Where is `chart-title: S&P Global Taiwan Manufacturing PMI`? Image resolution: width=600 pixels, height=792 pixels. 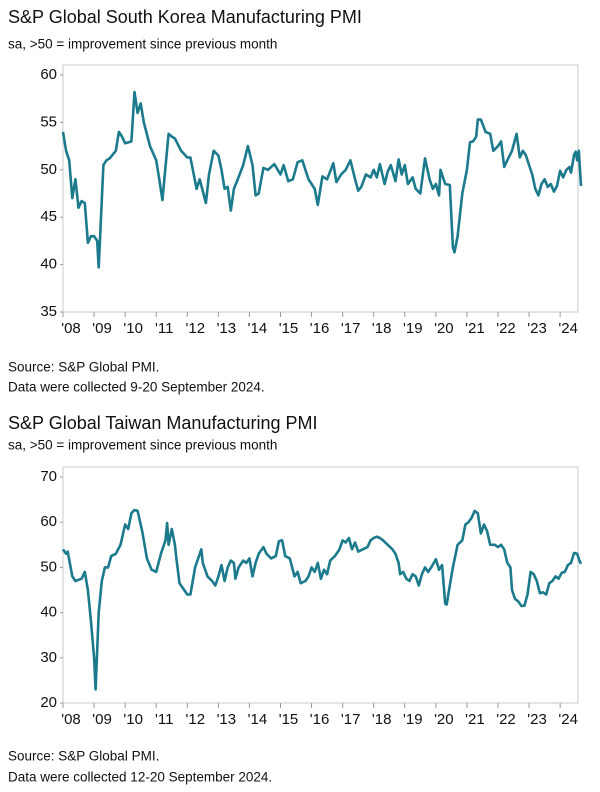 chart-title: S&P Global Taiwan Manufacturing PMI is located at coordinates (163, 423).